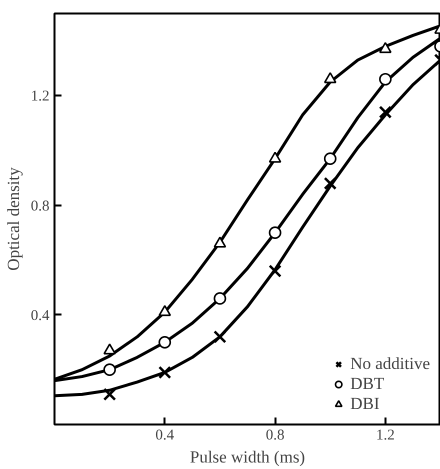 Image resolution: width=440 pixels, height=469 pixels. Describe the element at coordinates (385, 436) in the screenshot. I see `x-tick-label: 1.2` at that location.